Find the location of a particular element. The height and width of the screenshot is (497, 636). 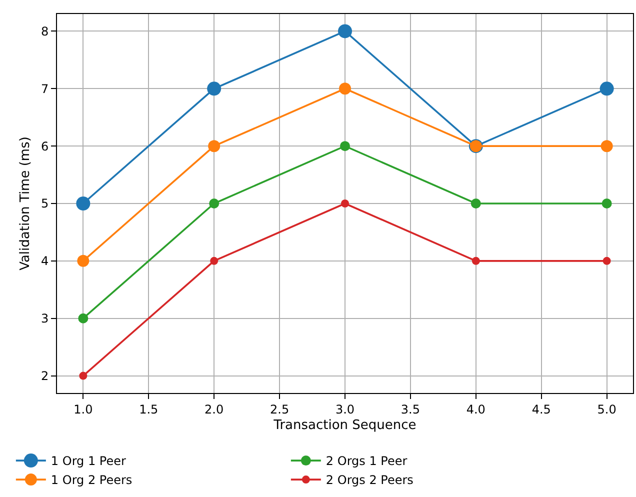

y-tick-label: 5 is located at coordinates (44, 203).